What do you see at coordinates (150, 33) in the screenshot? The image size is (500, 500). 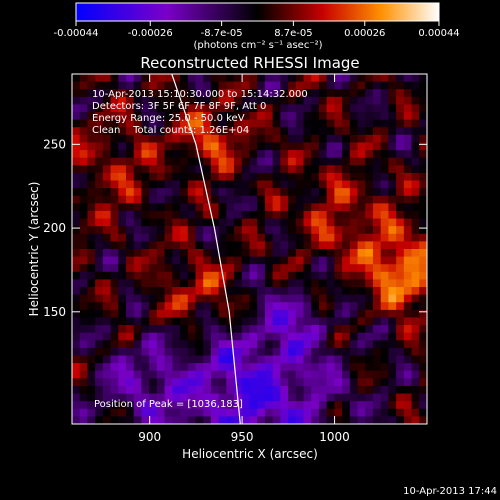 I see `colorbar-tick-label: -0.00026` at bounding box center [150, 33].